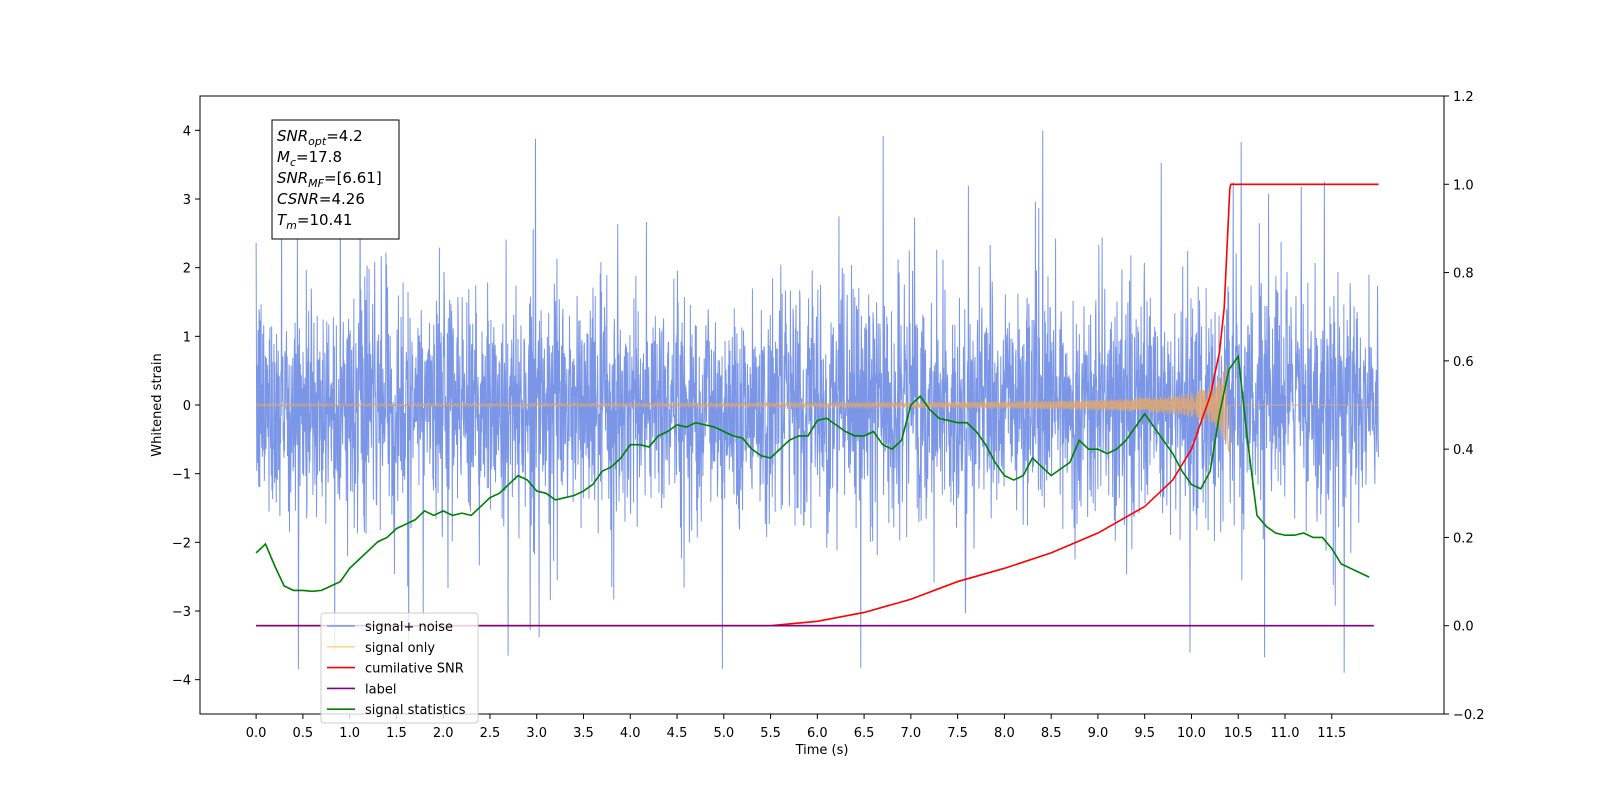 This screenshot has height=800, width=1600. Describe the element at coordinates (1285, 733) in the screenshot. I see `x-tick-label: 11.0` at that location.